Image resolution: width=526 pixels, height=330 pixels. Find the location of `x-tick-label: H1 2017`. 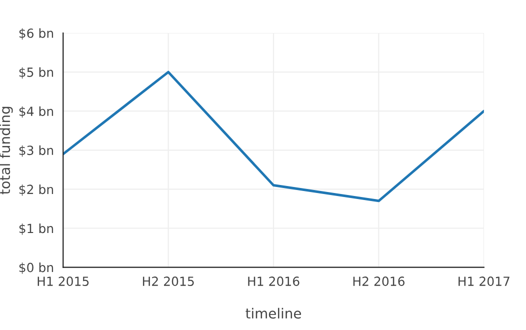

x-tick-label: H1 2017 is located at coordinates (484, 281).